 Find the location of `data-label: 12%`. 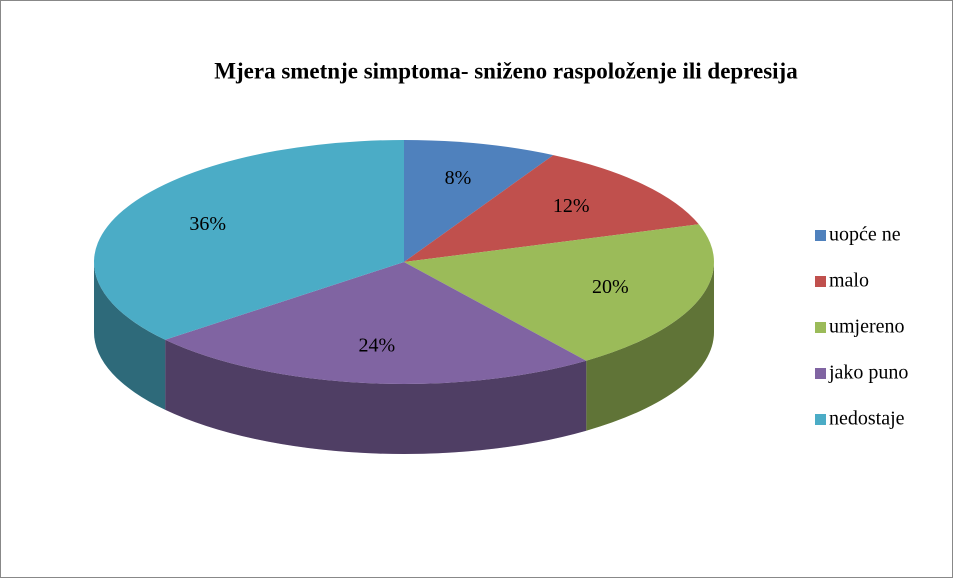

data-label: 12% is located at coordinates (571, 206).